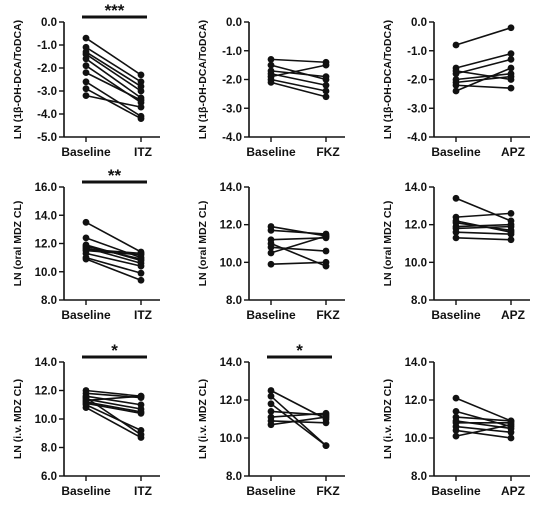  Describe the element at coordinates (419, 23) in the screenshot. I see `y-tick-label: 0.0` at that location.